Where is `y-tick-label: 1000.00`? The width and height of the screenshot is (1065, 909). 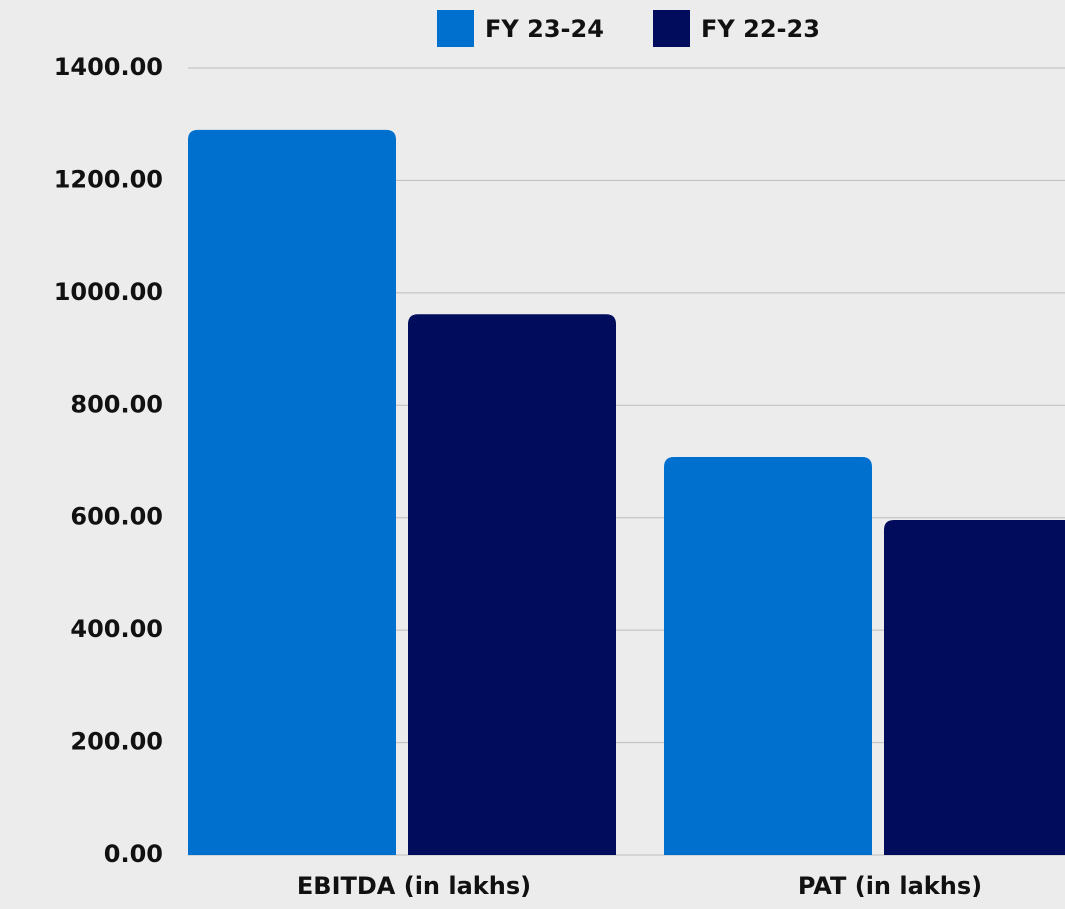 y-tick-label: 1000.00 is located at coordinates (108, 292).